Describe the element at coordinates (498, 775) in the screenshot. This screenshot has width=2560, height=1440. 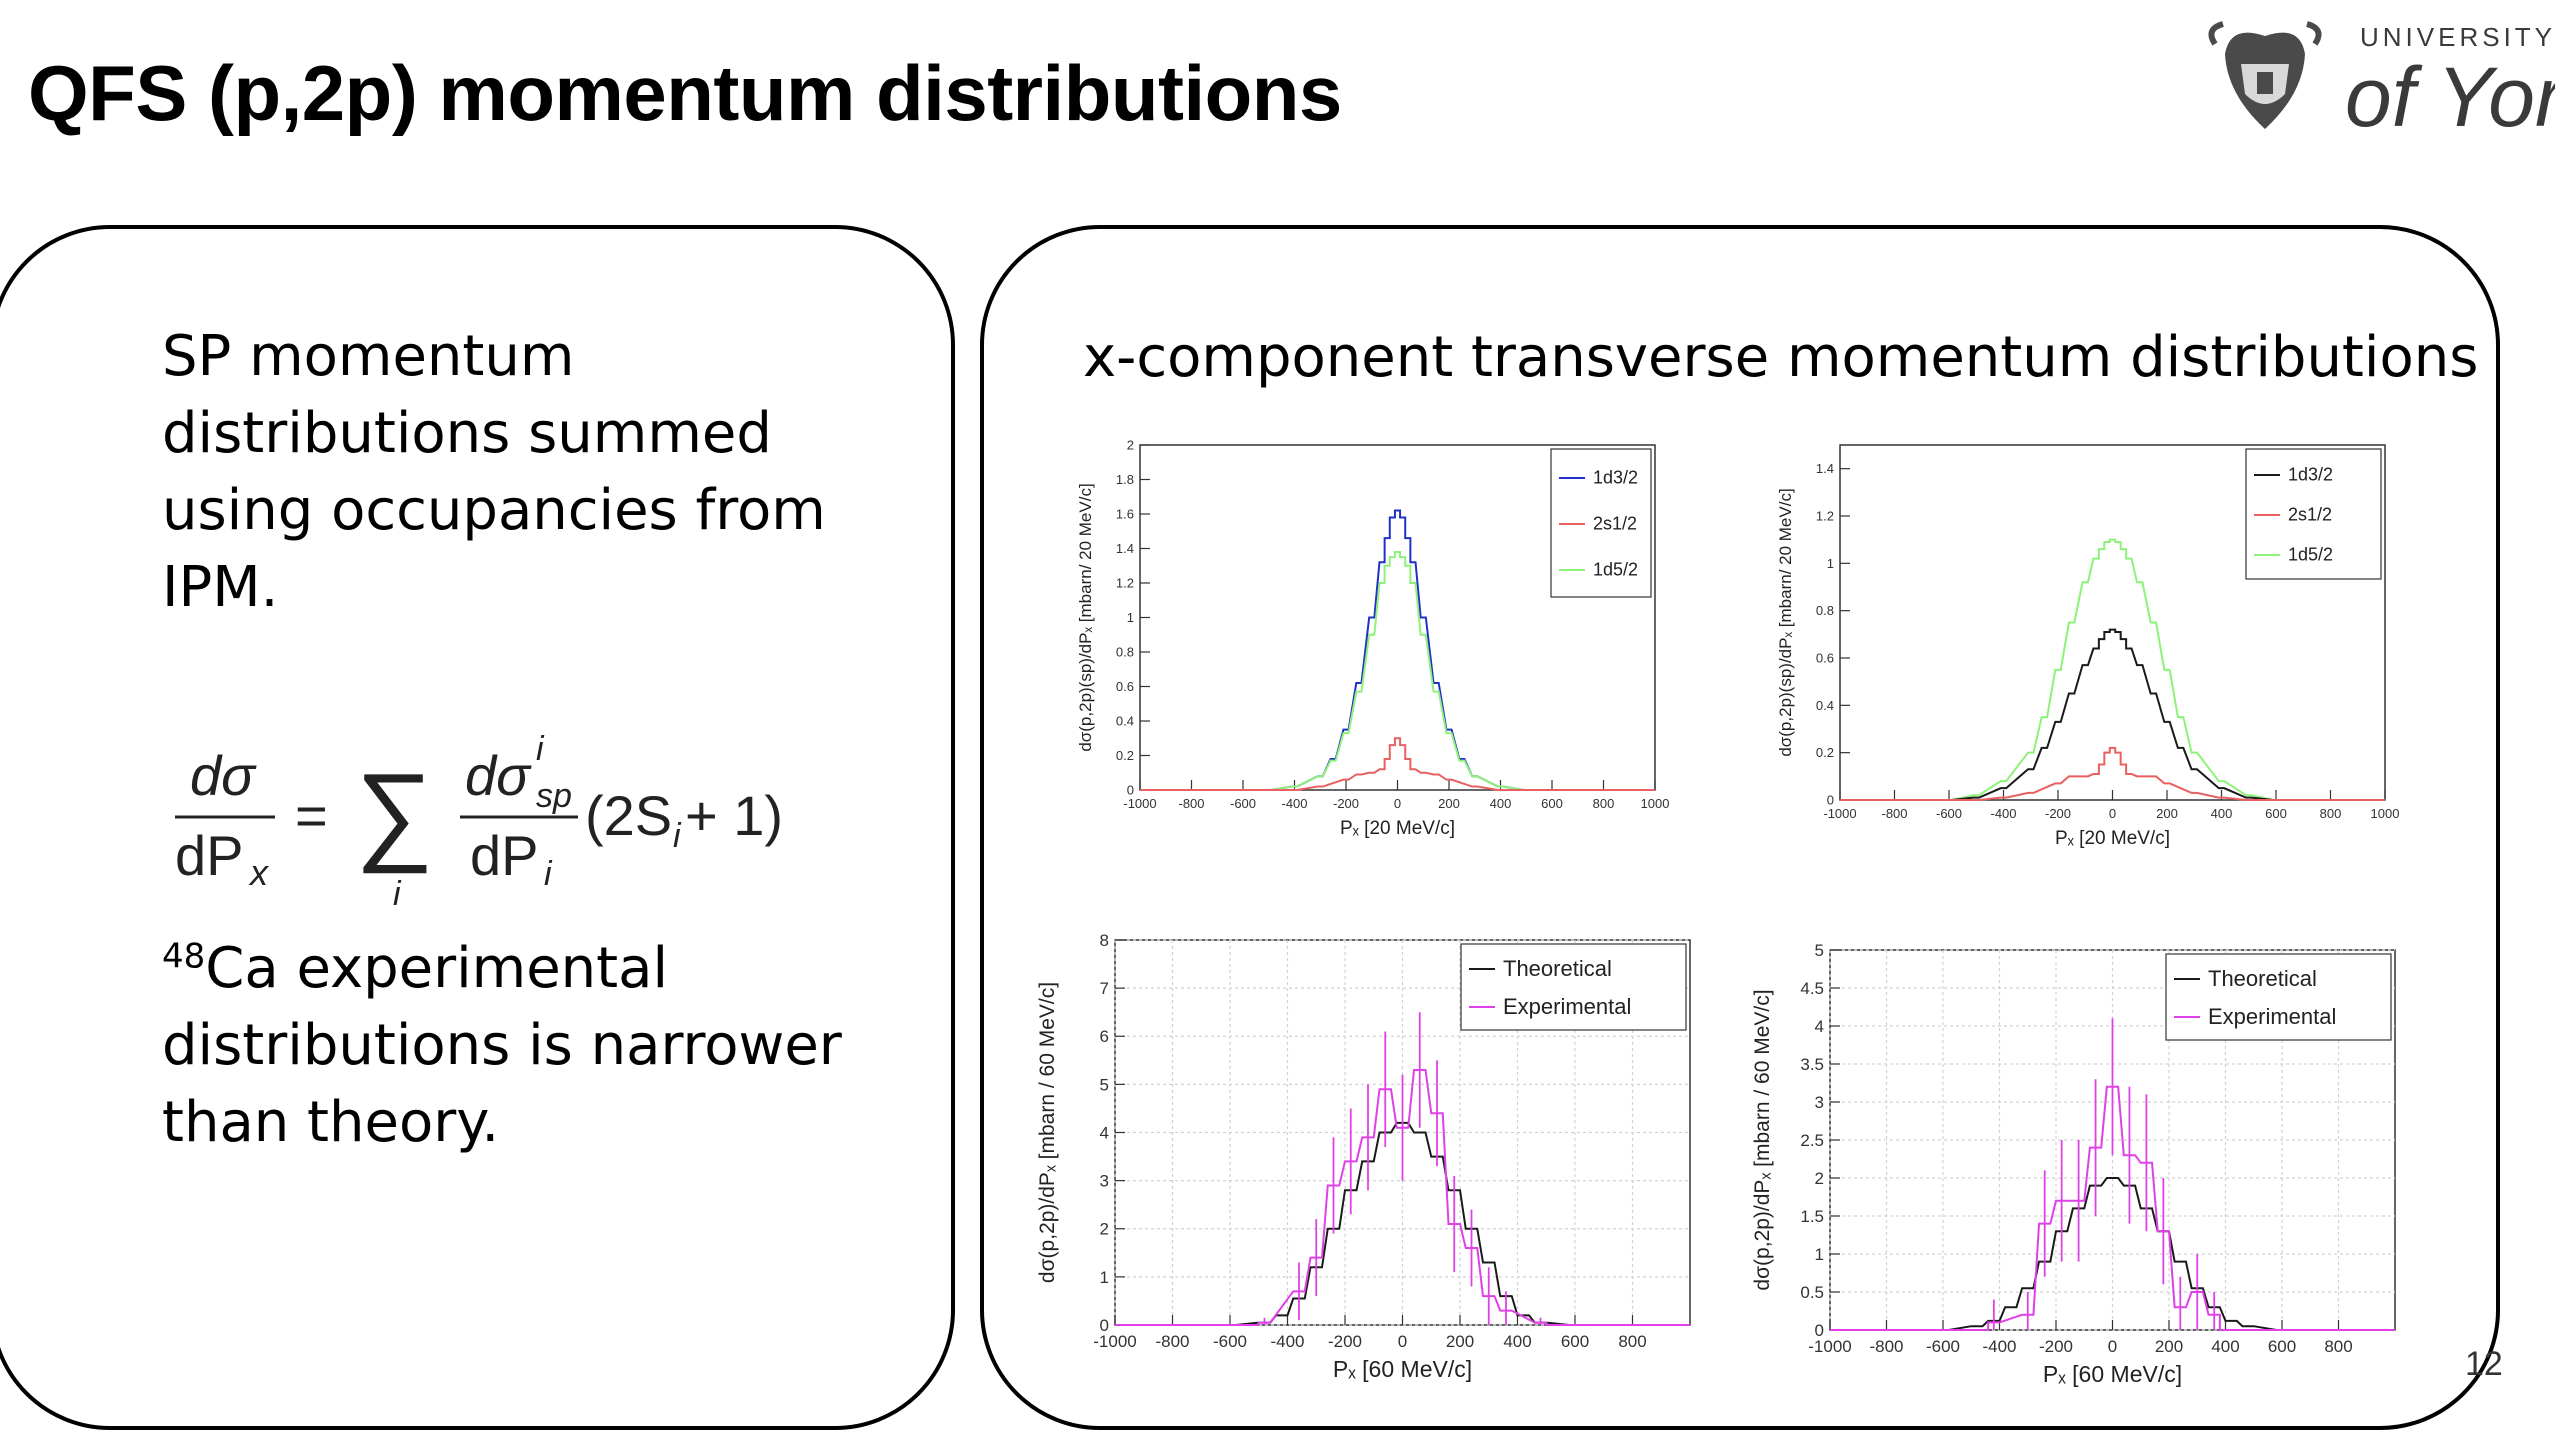
I see `eq-rhs-numerator: dσ` at that location.